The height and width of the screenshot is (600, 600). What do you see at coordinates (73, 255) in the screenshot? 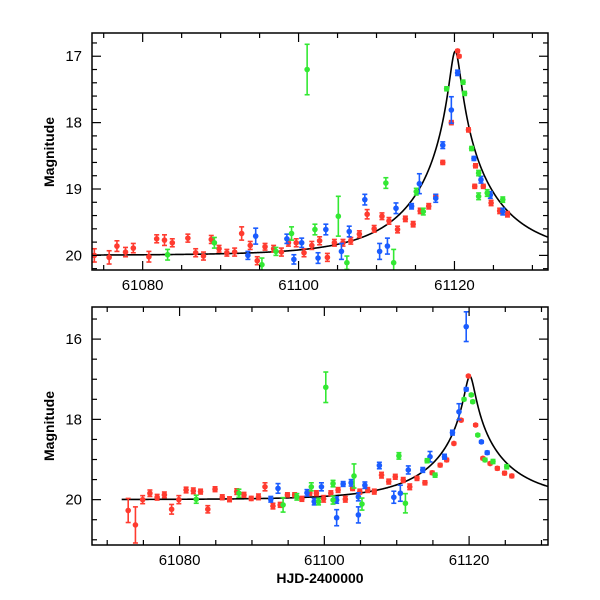
I see `y-tick-label: 20` at bounding box center [73, 255].